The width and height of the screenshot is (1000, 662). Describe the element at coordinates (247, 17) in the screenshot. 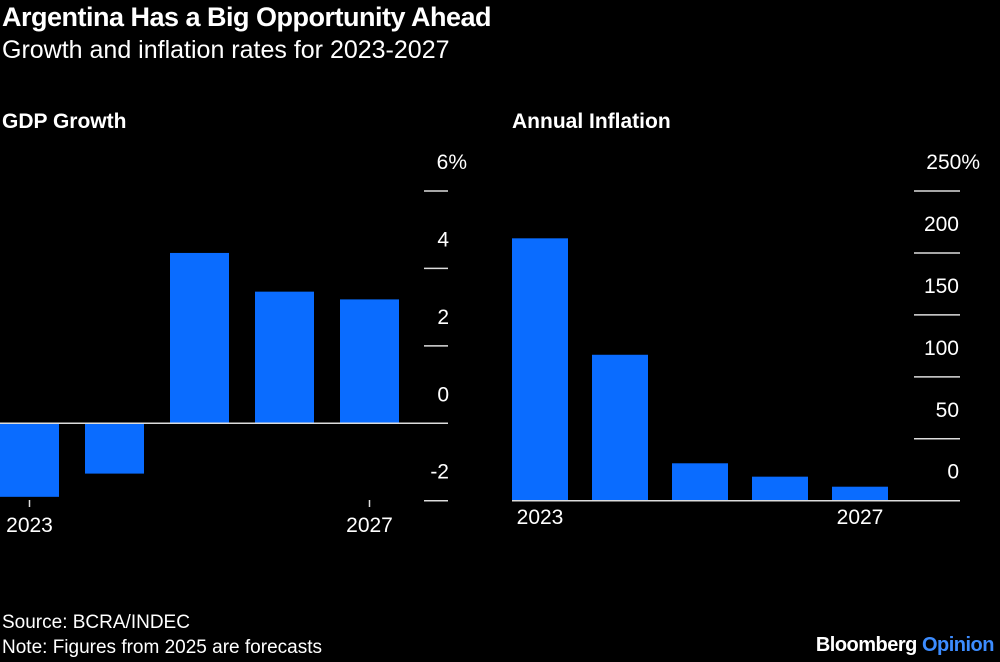

I see `chart-title: Argentina Has a Big Opportunity Ahead` at that location.